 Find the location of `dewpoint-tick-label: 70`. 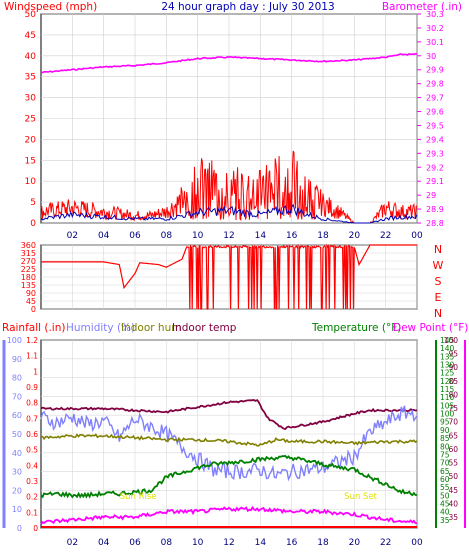

dewpoint-tick-label: 70 is located at coordinates (453, 422).